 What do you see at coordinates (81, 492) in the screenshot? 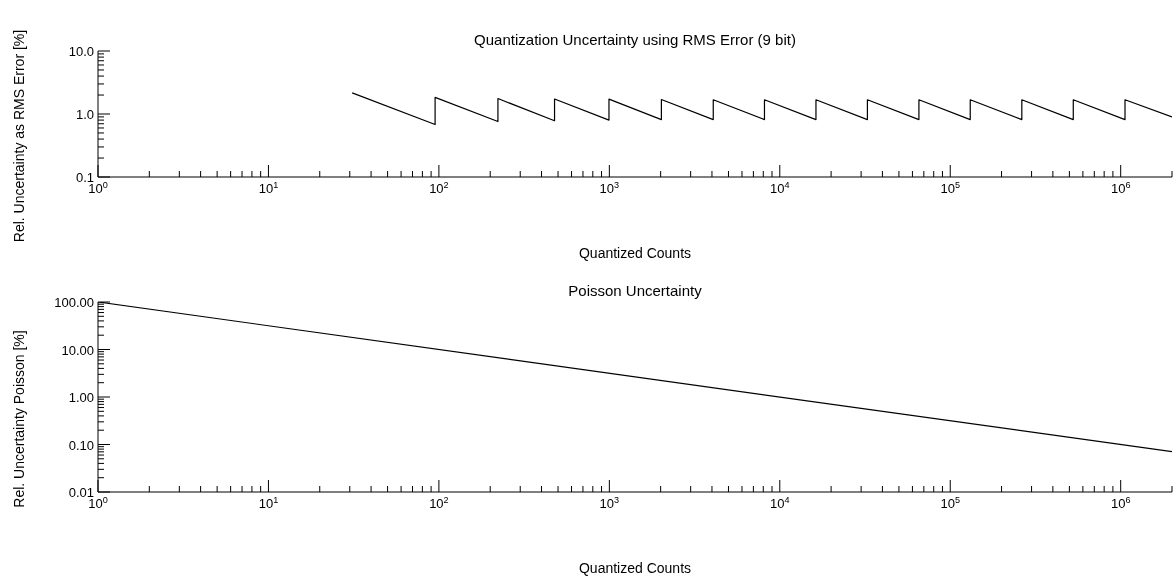
I see `y-tick-label: 0.01` at bounding box center [81, 492].